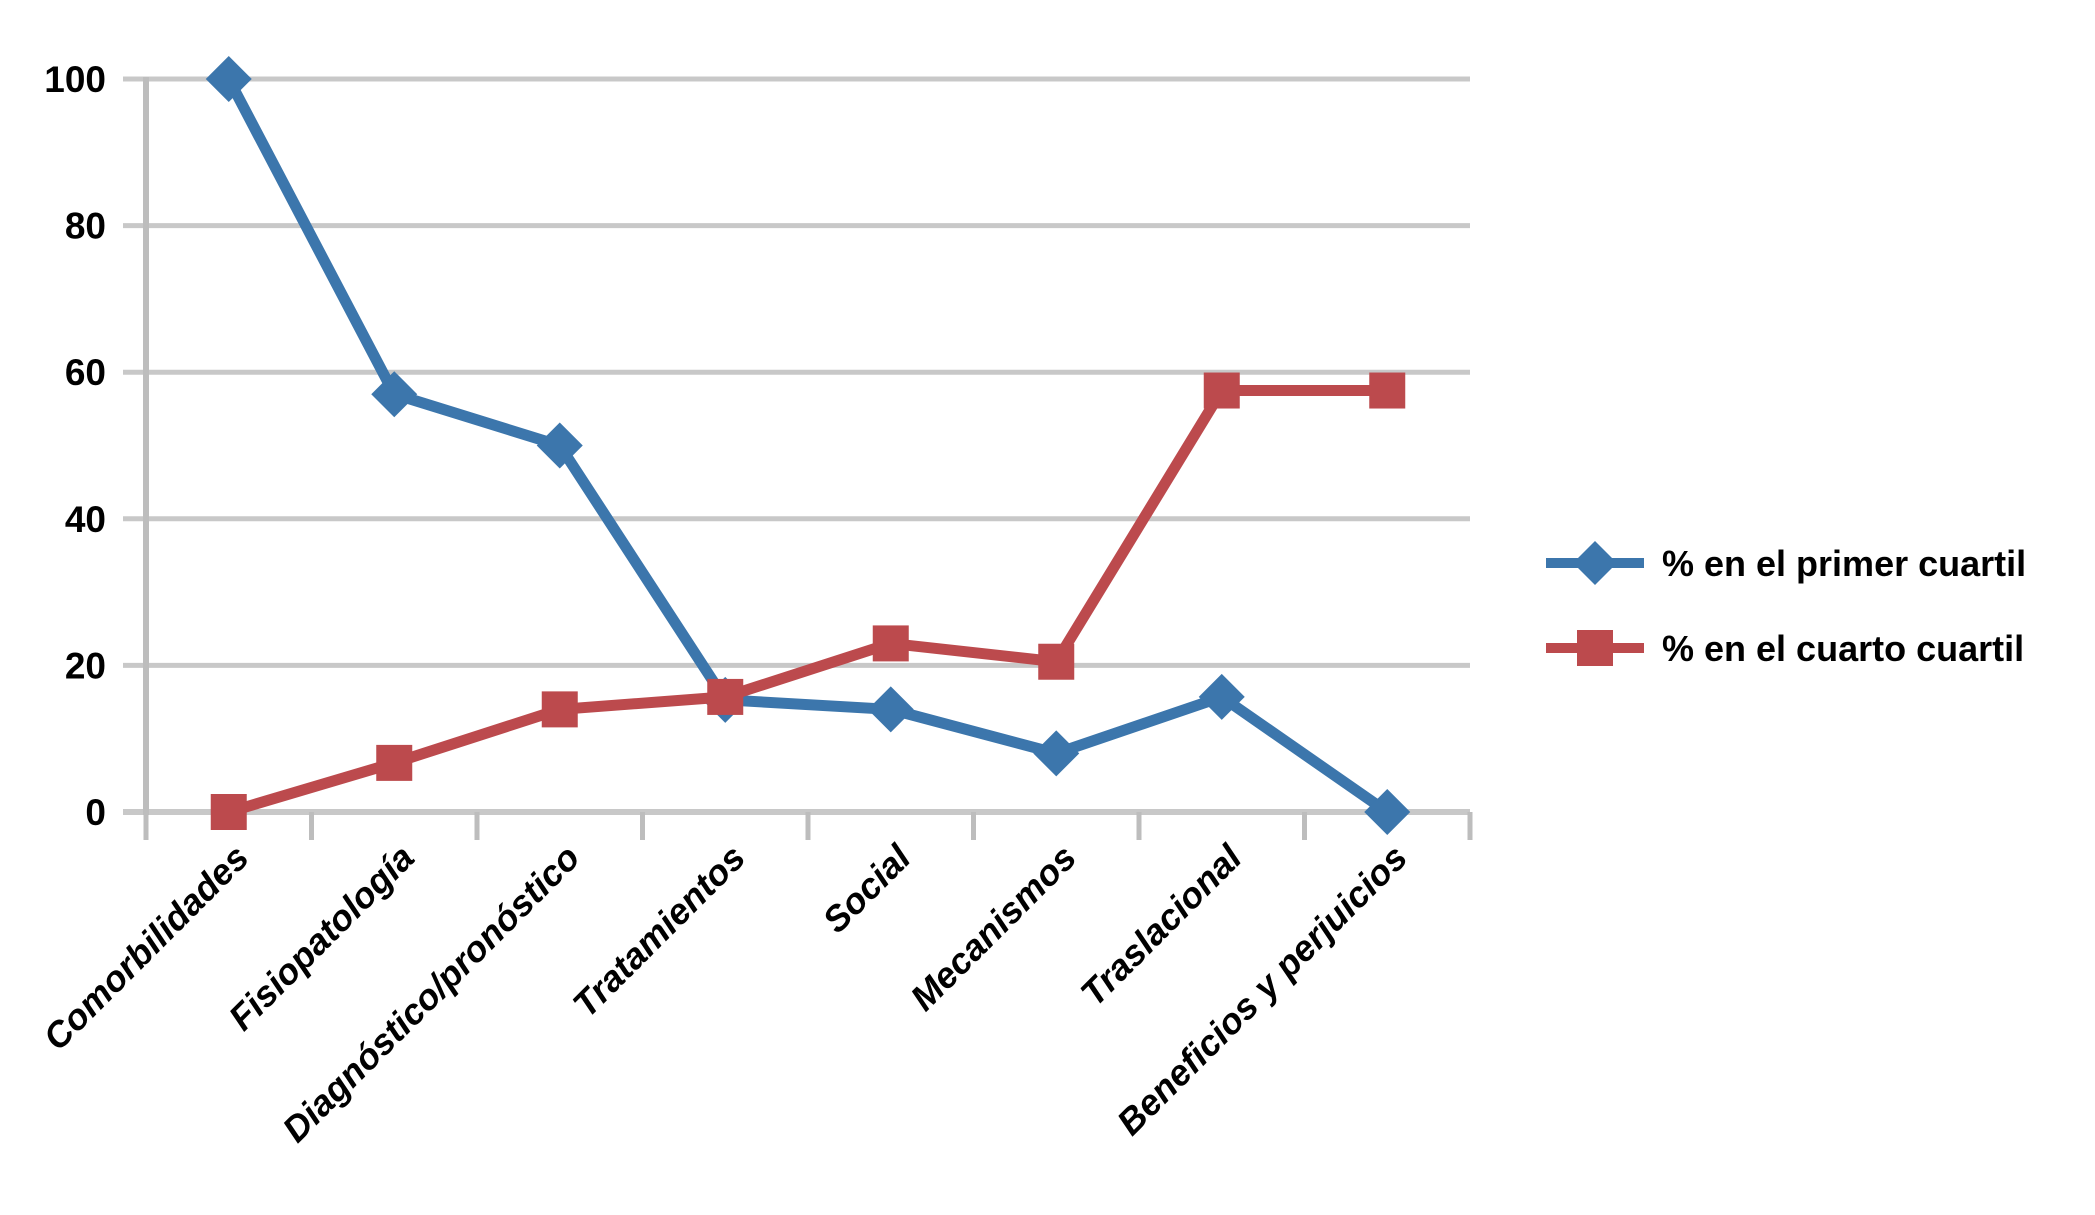 This screenshot has height=1215, width=2095. I want to click on legend-marker-diamond, so click(1595, 563).